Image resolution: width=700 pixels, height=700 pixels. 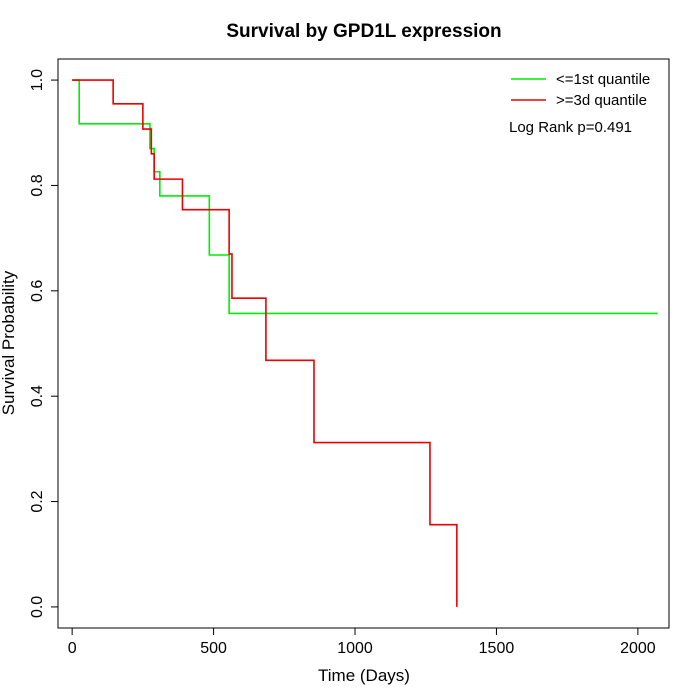 What do you see at coordinates (37, 291) in the screenshot?
I see `y-tick-label: 0.6` at bounding box center [37, 291].